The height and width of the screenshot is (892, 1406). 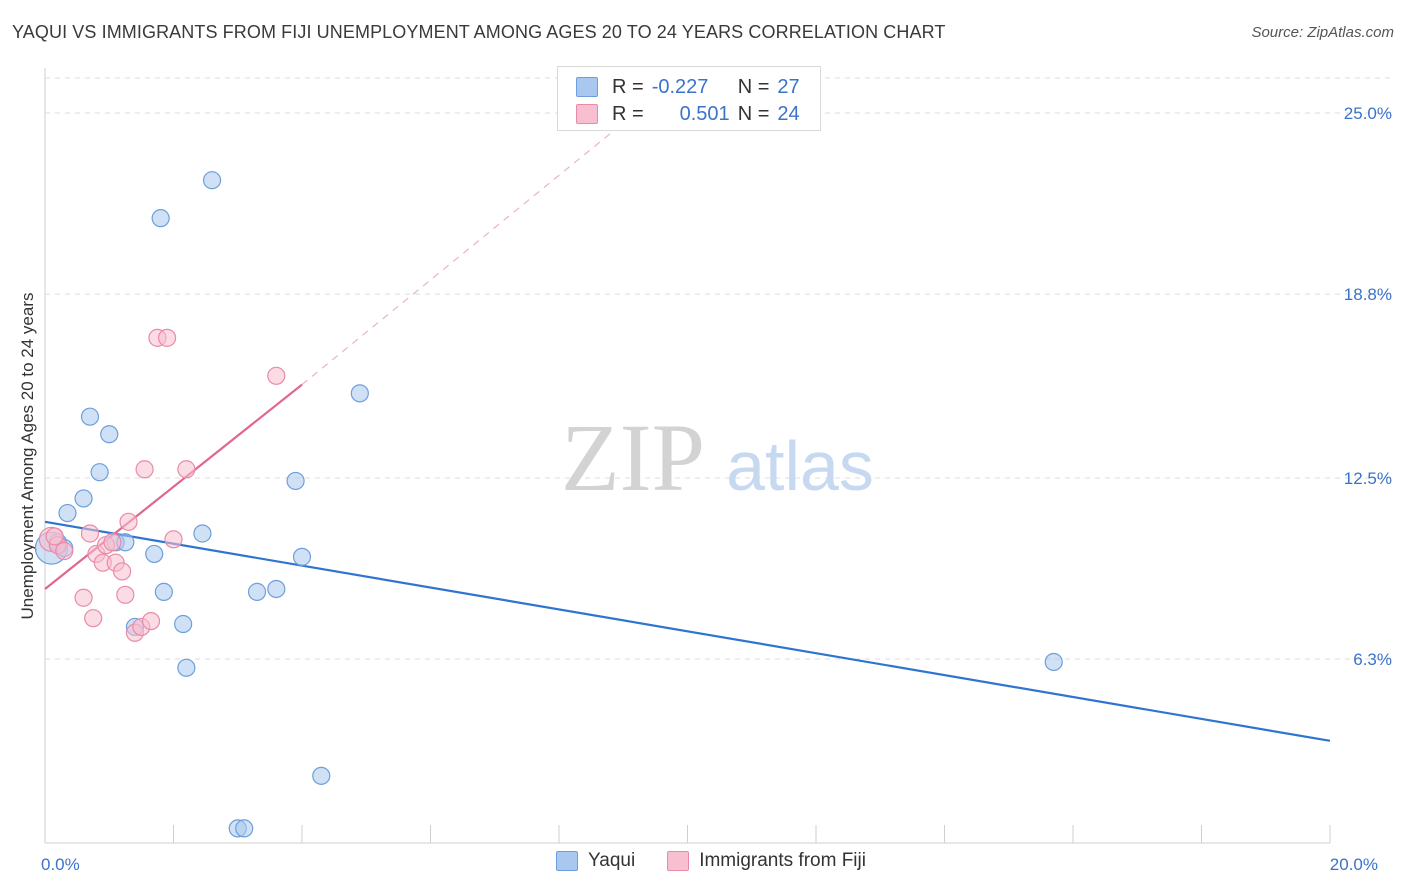 I want to click on legend-item-fiji: Immigrants from Fiji, so click(x=766, y=861).